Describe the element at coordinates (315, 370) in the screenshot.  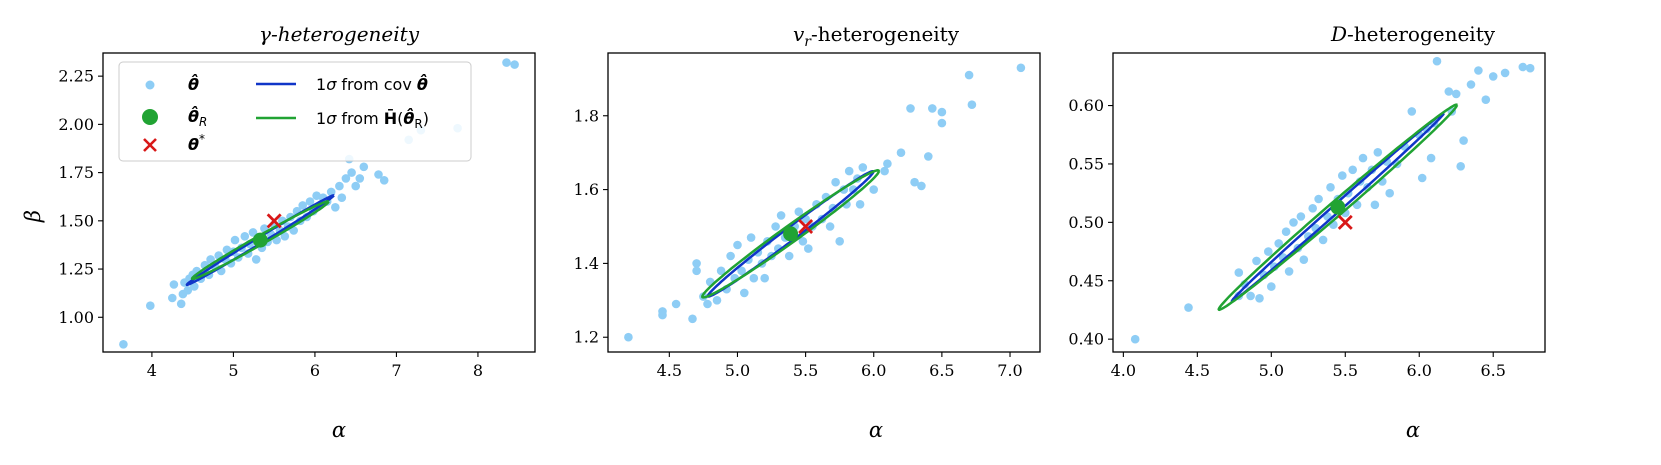
I see `x-tick-label: 6` at that location.